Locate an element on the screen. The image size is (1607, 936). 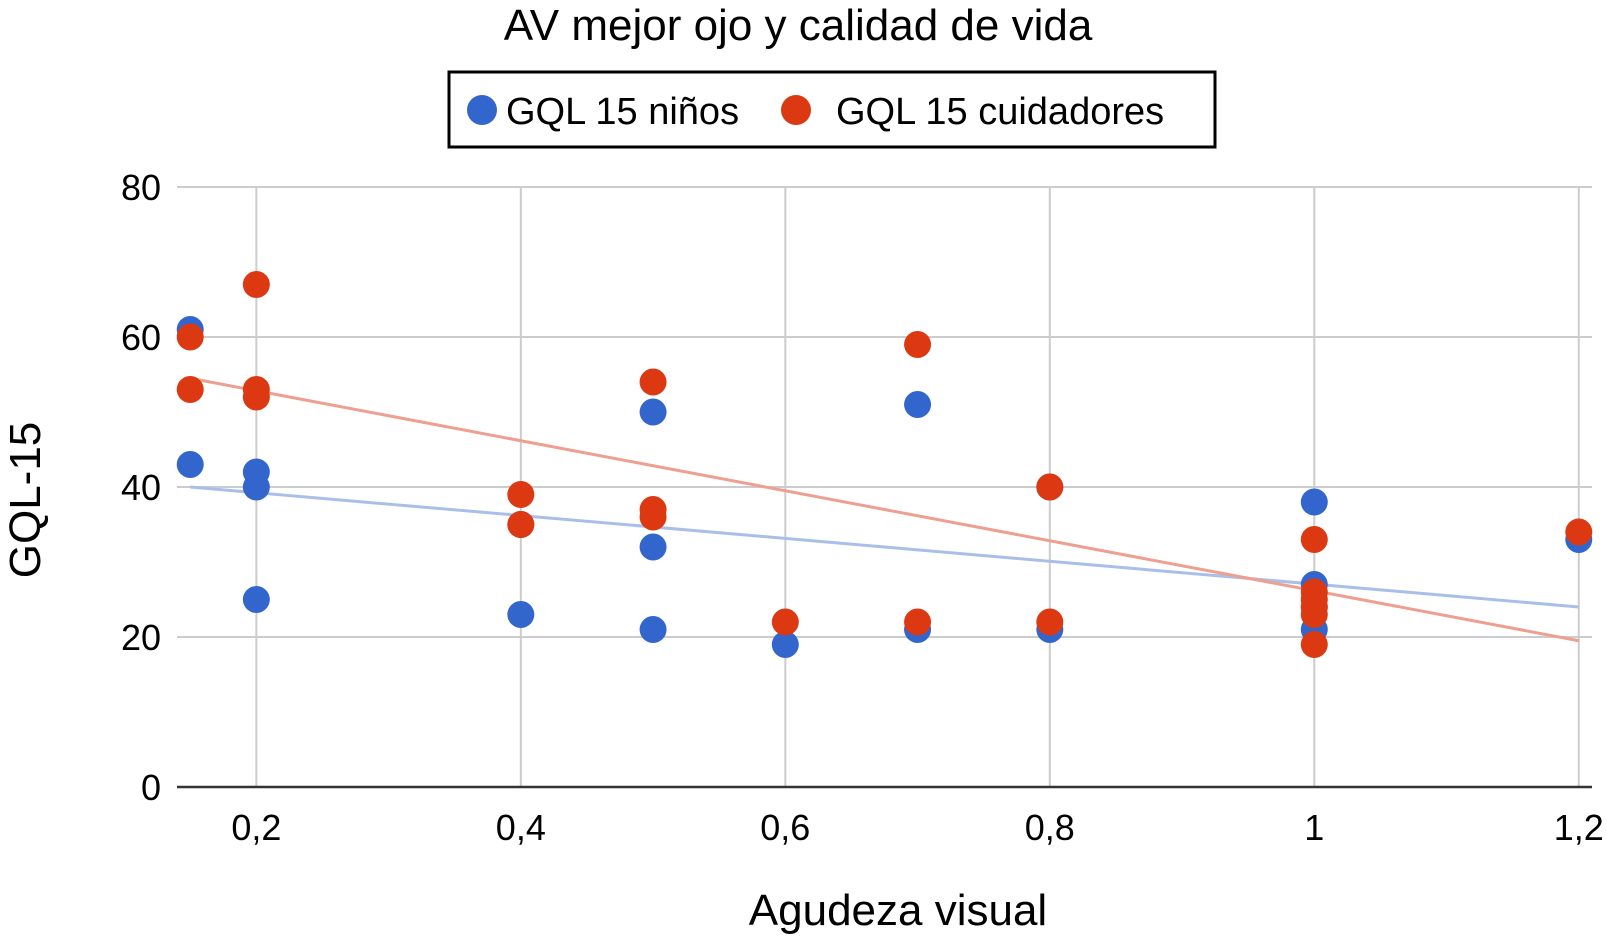
y-tick-label: 0 is located at coordinates (151, 787).